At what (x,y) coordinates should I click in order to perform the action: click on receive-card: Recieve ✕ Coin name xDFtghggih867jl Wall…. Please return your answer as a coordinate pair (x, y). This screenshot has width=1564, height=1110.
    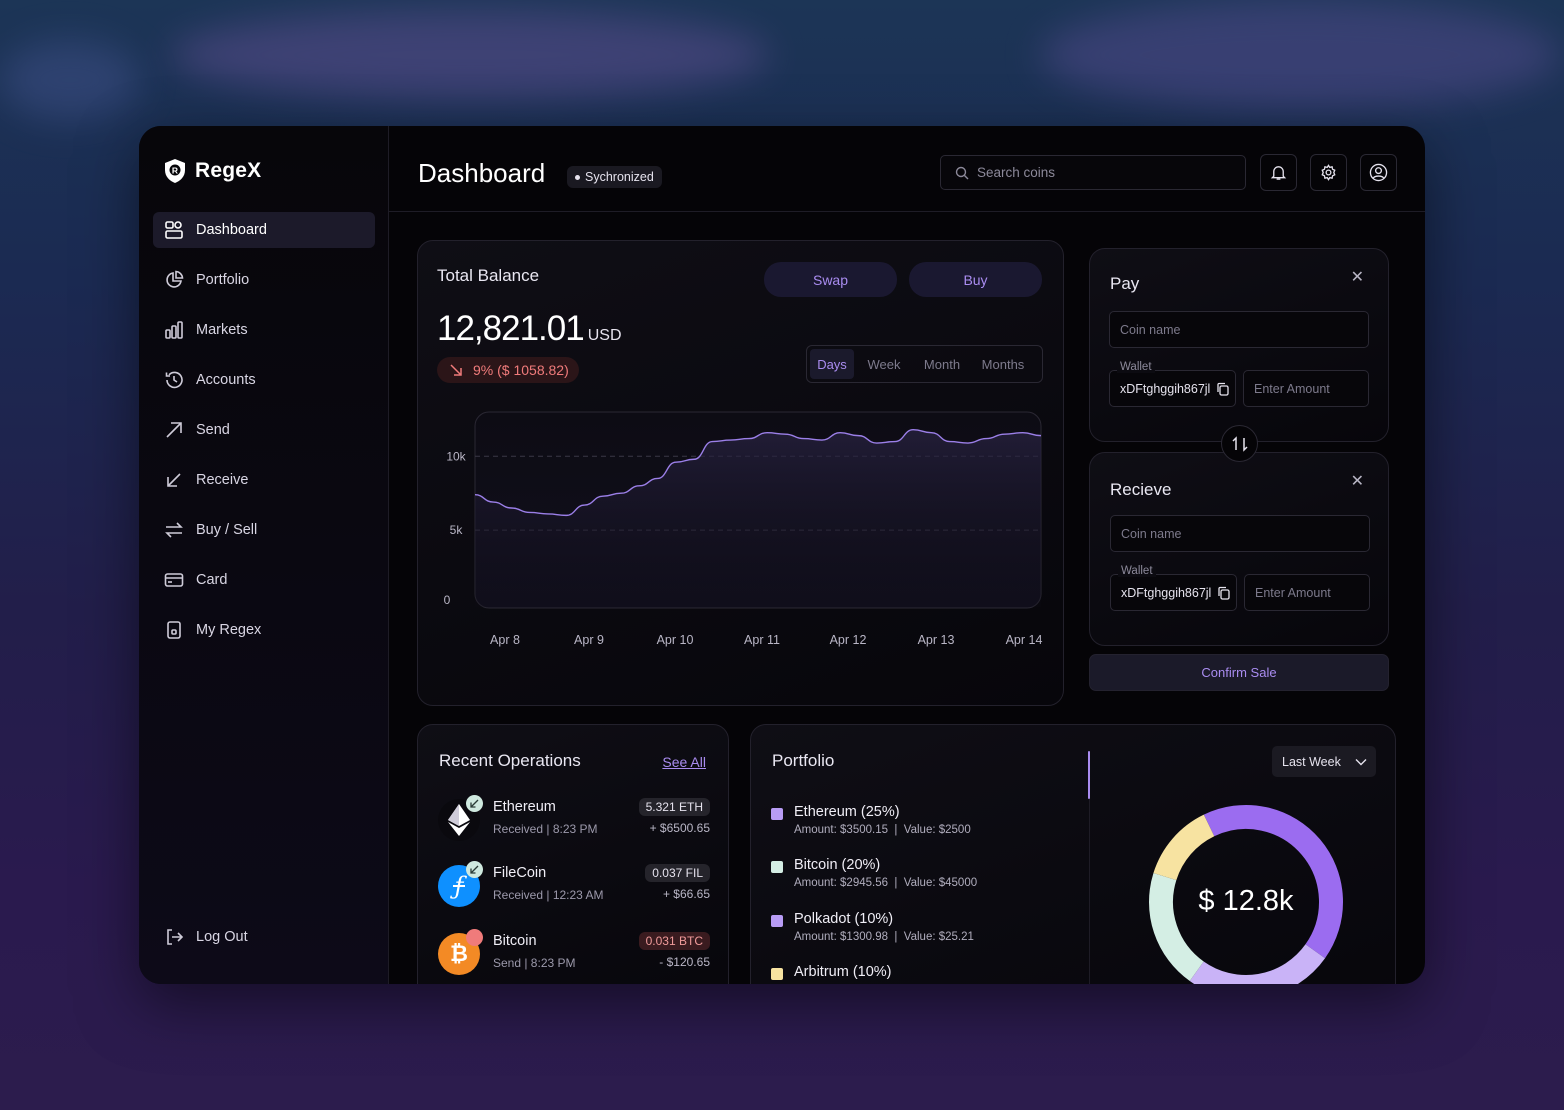
    Looking at the image, I should click on (1239, 549).